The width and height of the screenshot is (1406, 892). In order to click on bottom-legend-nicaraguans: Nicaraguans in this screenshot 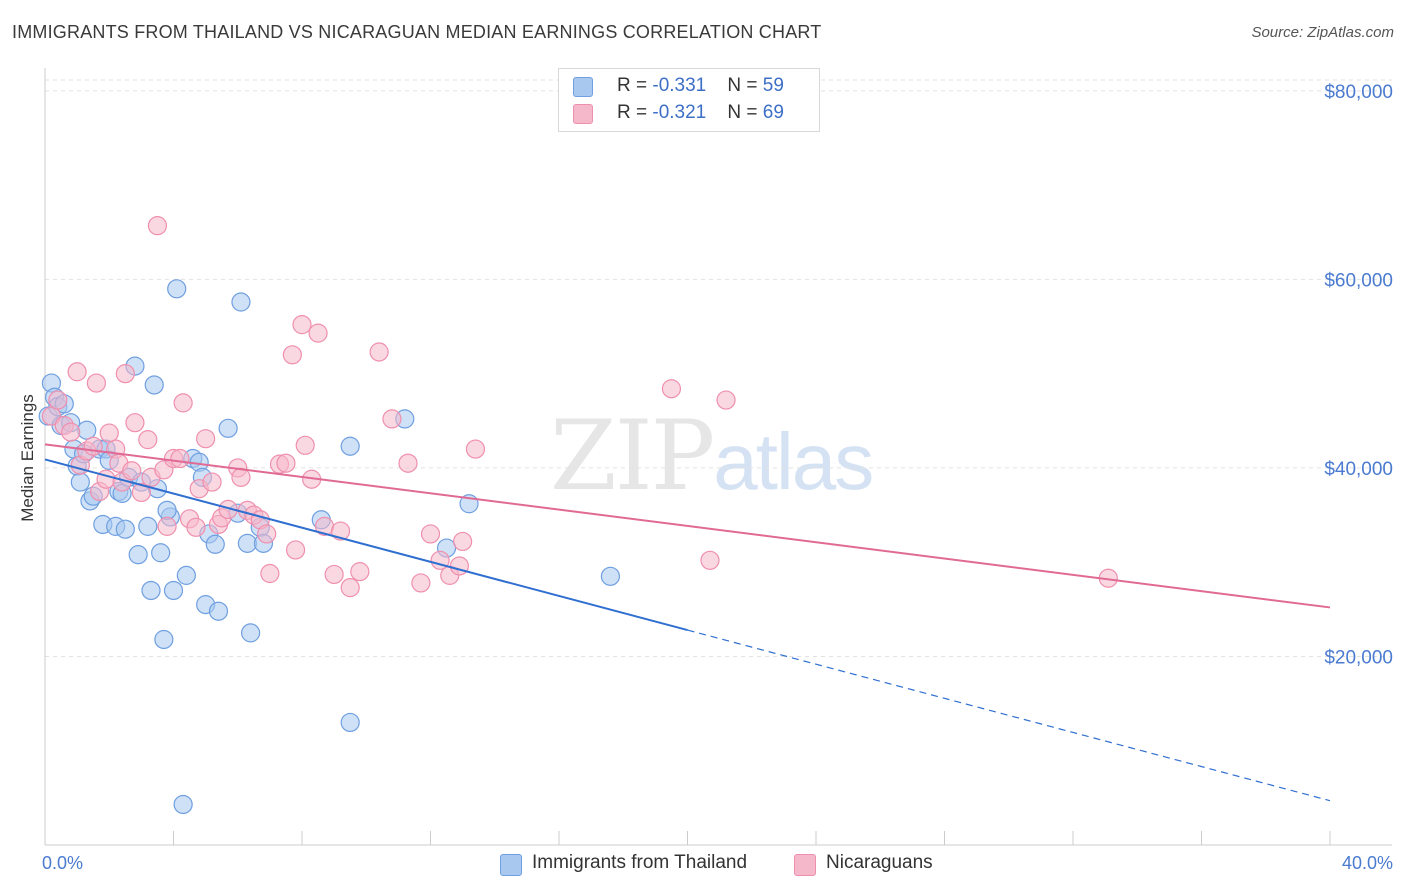, I will do `click(879, 862)`.